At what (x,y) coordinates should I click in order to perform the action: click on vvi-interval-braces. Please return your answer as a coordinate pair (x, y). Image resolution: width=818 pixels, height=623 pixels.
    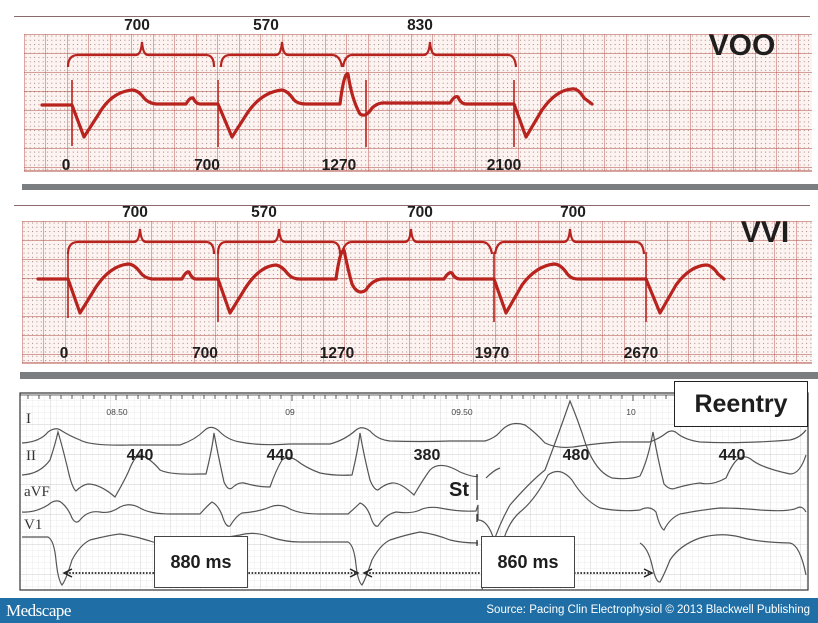
    Looking at the image, I should click on (356, 241).